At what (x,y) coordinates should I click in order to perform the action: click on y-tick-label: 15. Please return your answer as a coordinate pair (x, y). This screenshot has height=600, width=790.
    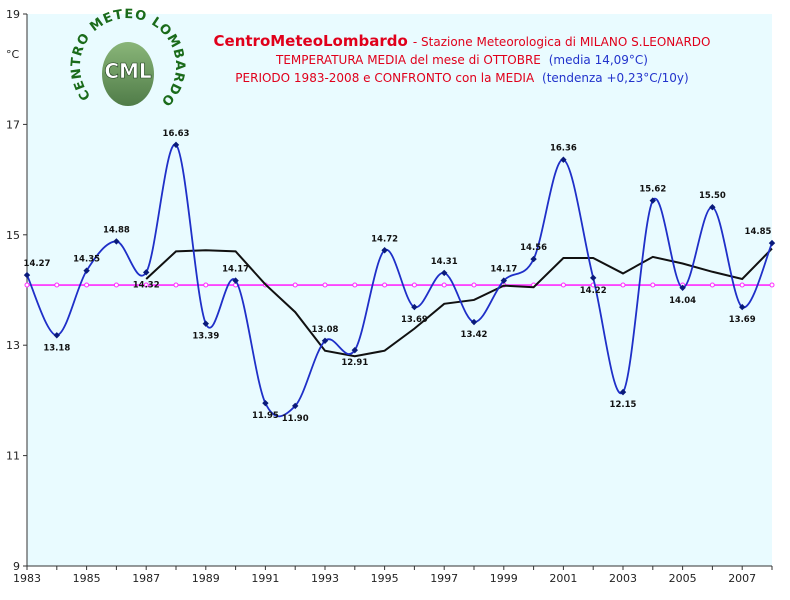
    Looking at the image, I should click on (13, 235).